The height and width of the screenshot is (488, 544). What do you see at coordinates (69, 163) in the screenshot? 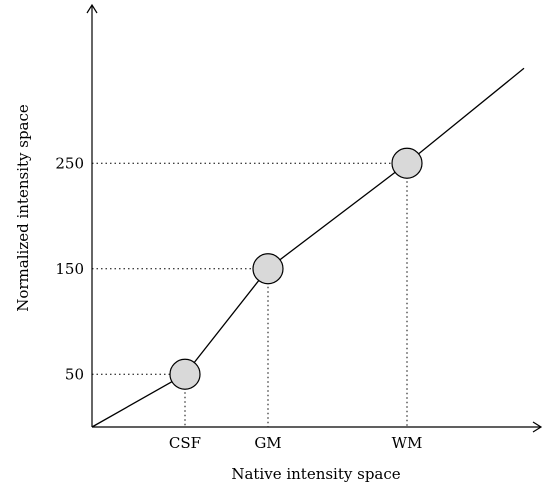
I see `y-tick-250: 250` at bounding box center [69, 163].